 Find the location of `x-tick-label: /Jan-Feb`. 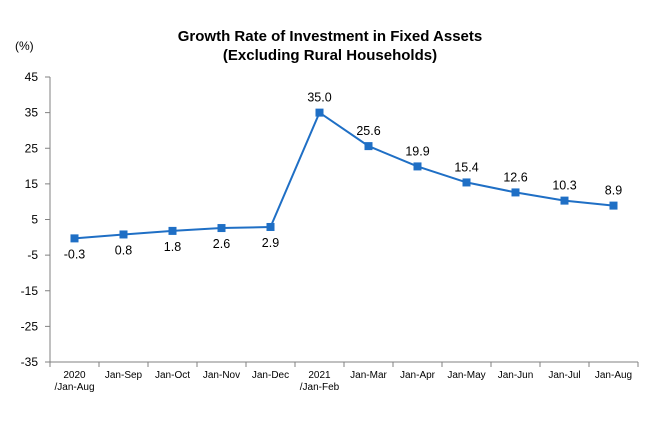

x-tick-label: /Jan-Feb is located at coordinates (320, 387).